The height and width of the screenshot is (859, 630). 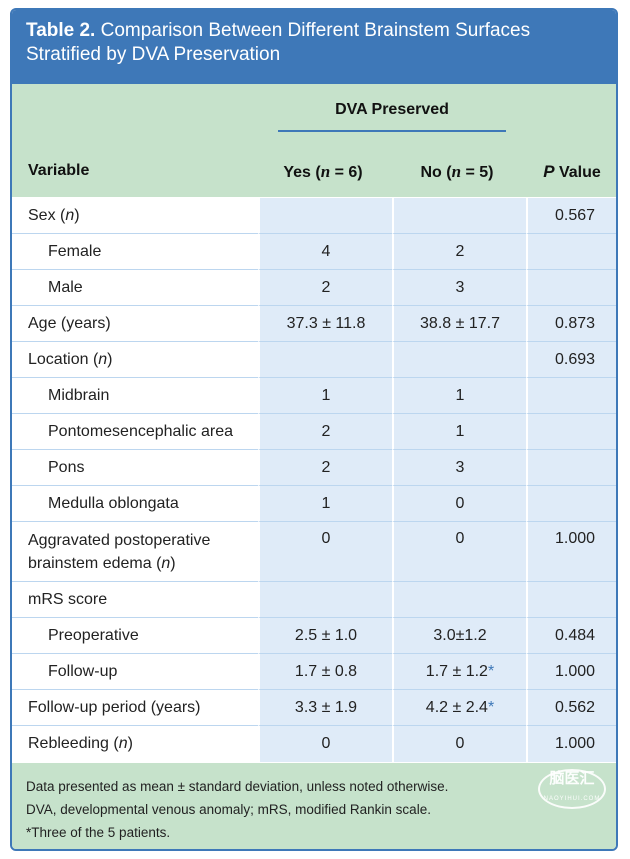 What do you see at coordinates (61, 30) in the screenshot?
I see `table-number: Table 2.` at bounding box center [61, 30].